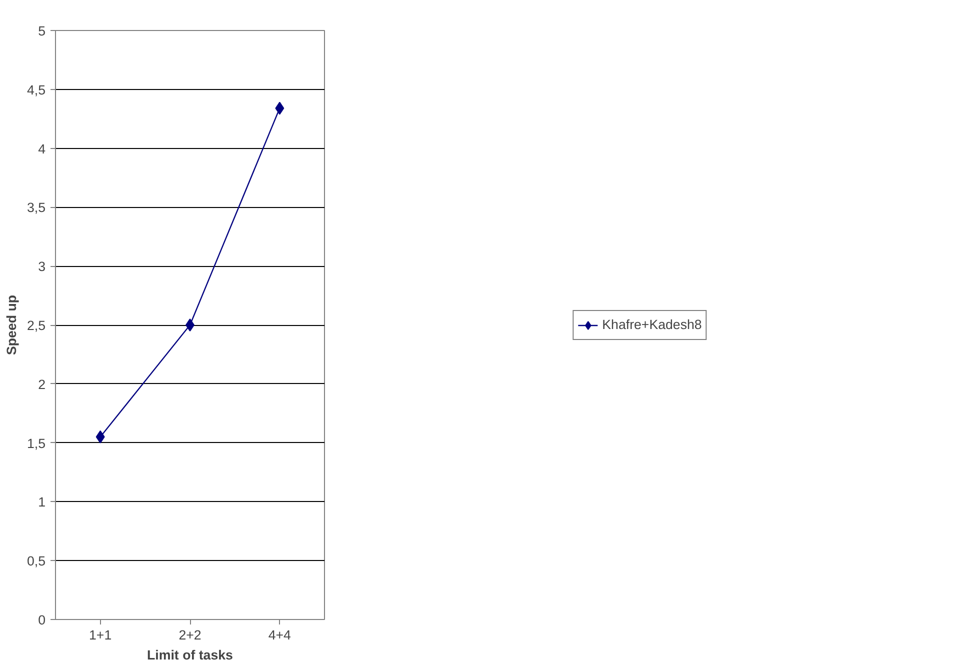 Image resolution: width=960 pixels, height=670 pixels. I want to click on y-tick-label: 3,5, so click(36, 208).